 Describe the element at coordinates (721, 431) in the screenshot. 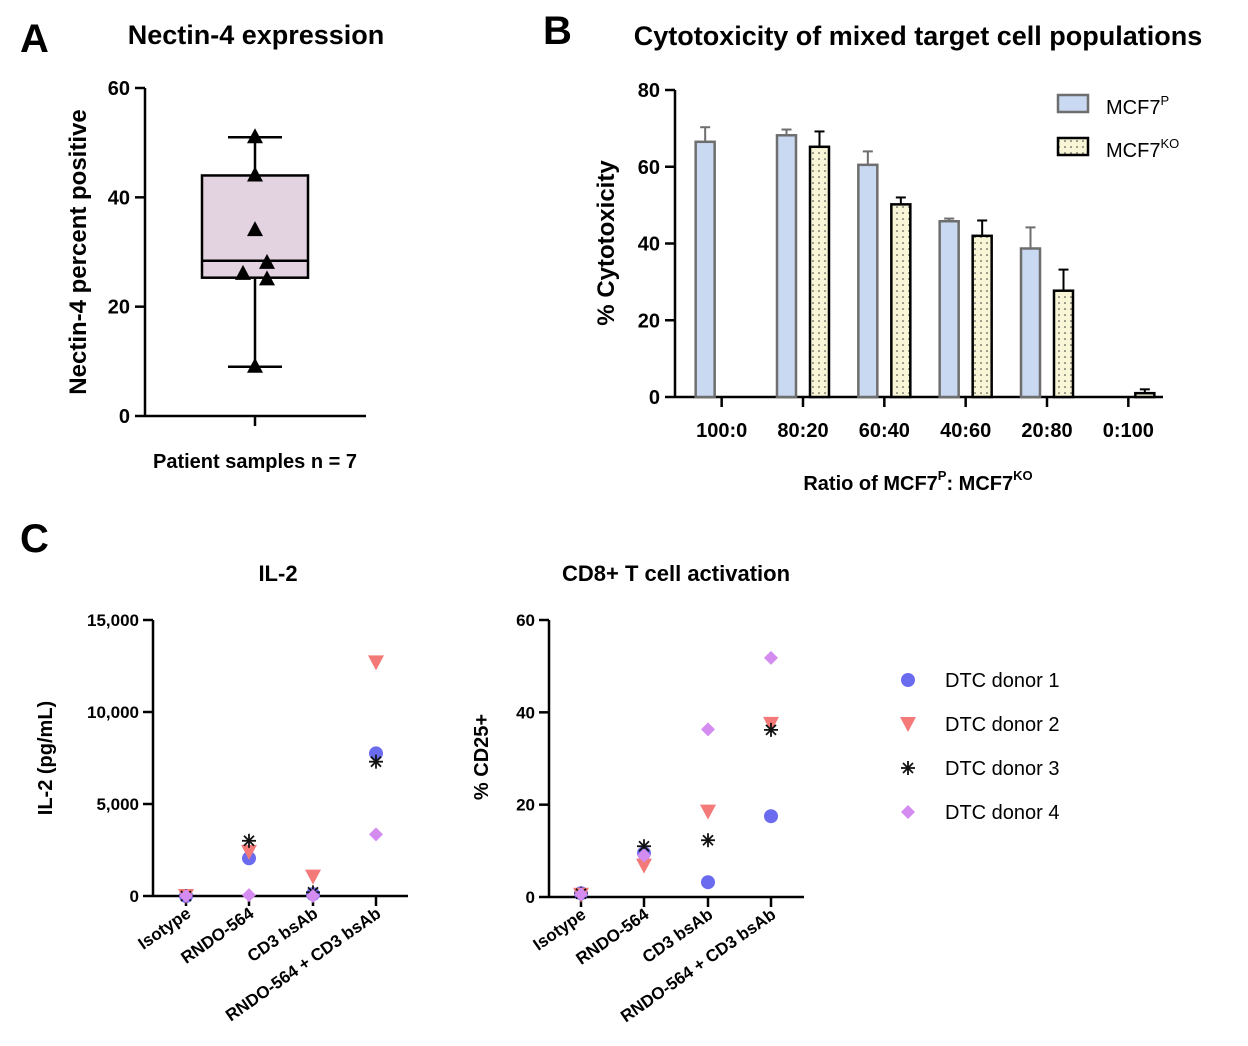

I see `panel-b-x-tick-label: 100:0` at that location.